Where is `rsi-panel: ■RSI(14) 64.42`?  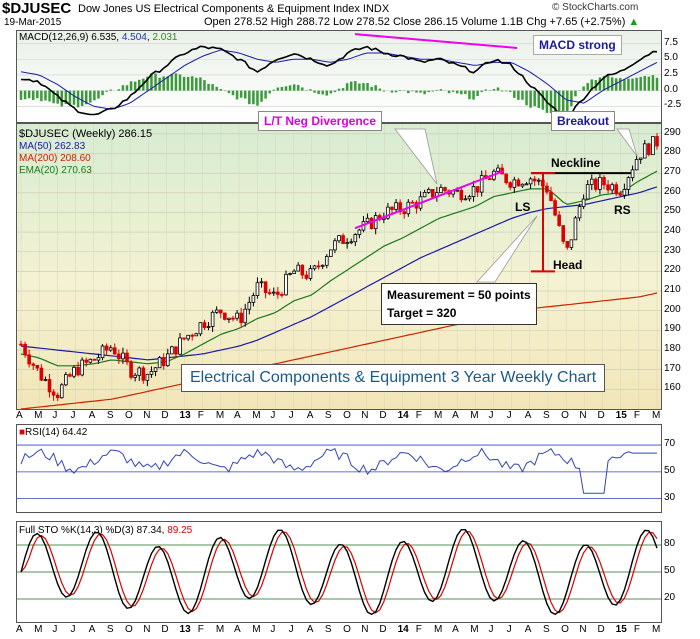 rsi-panel: ■RSI(14) 64.42 is located at coordinates (339, 468).